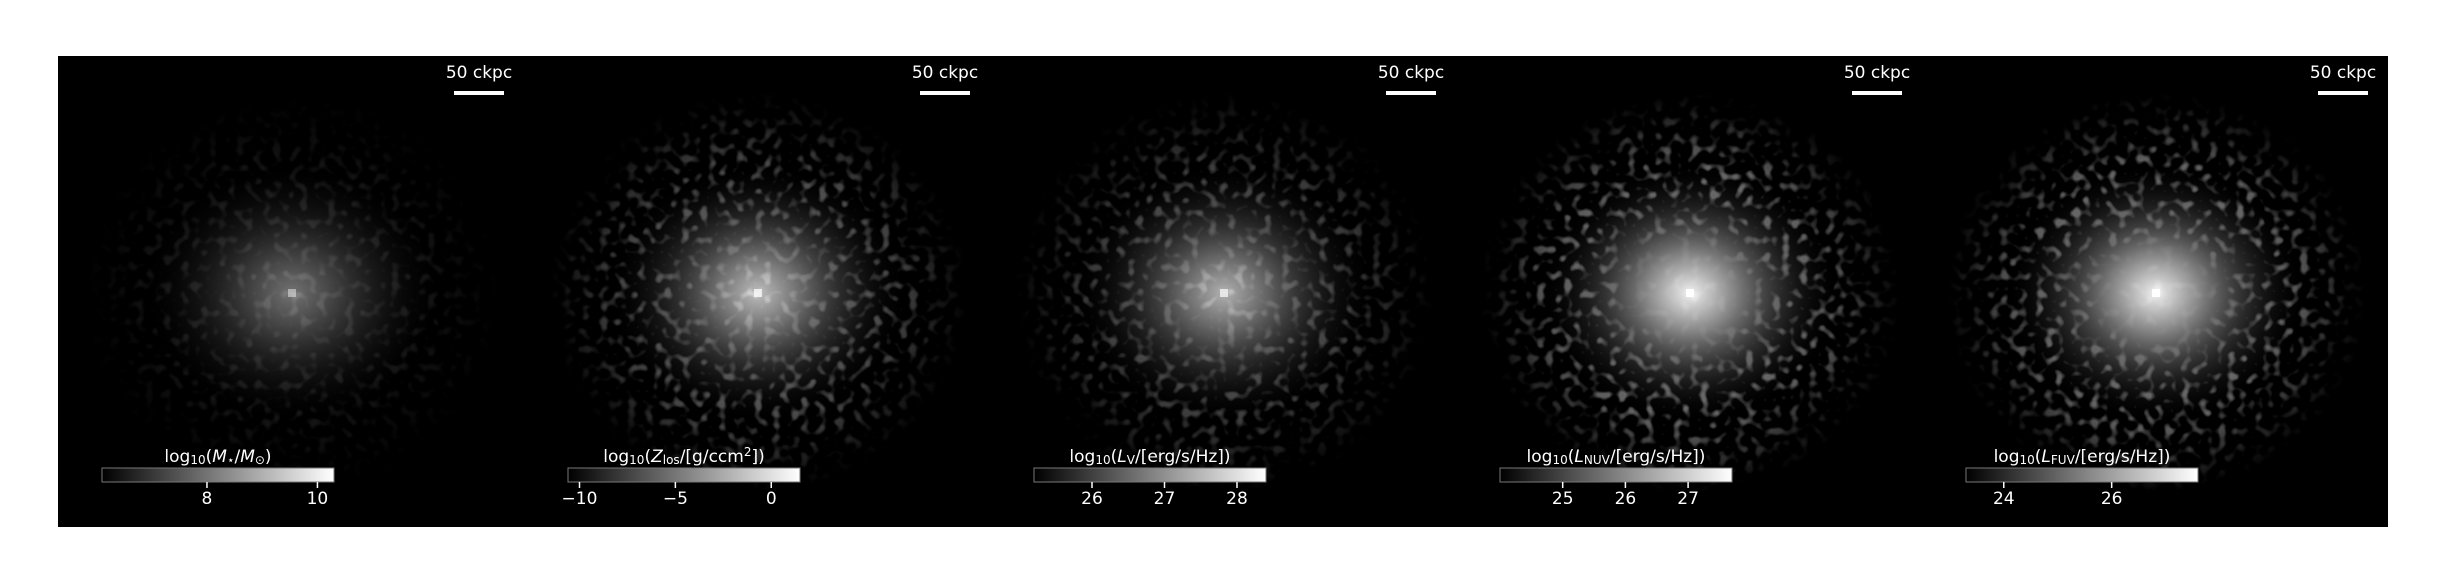 This screenshot has height=584, width=2444. What do you see at coordinates (675, 499) in the screenshot?
I see `colorbar-tick-label: −5` at bounding box center [675, 499].